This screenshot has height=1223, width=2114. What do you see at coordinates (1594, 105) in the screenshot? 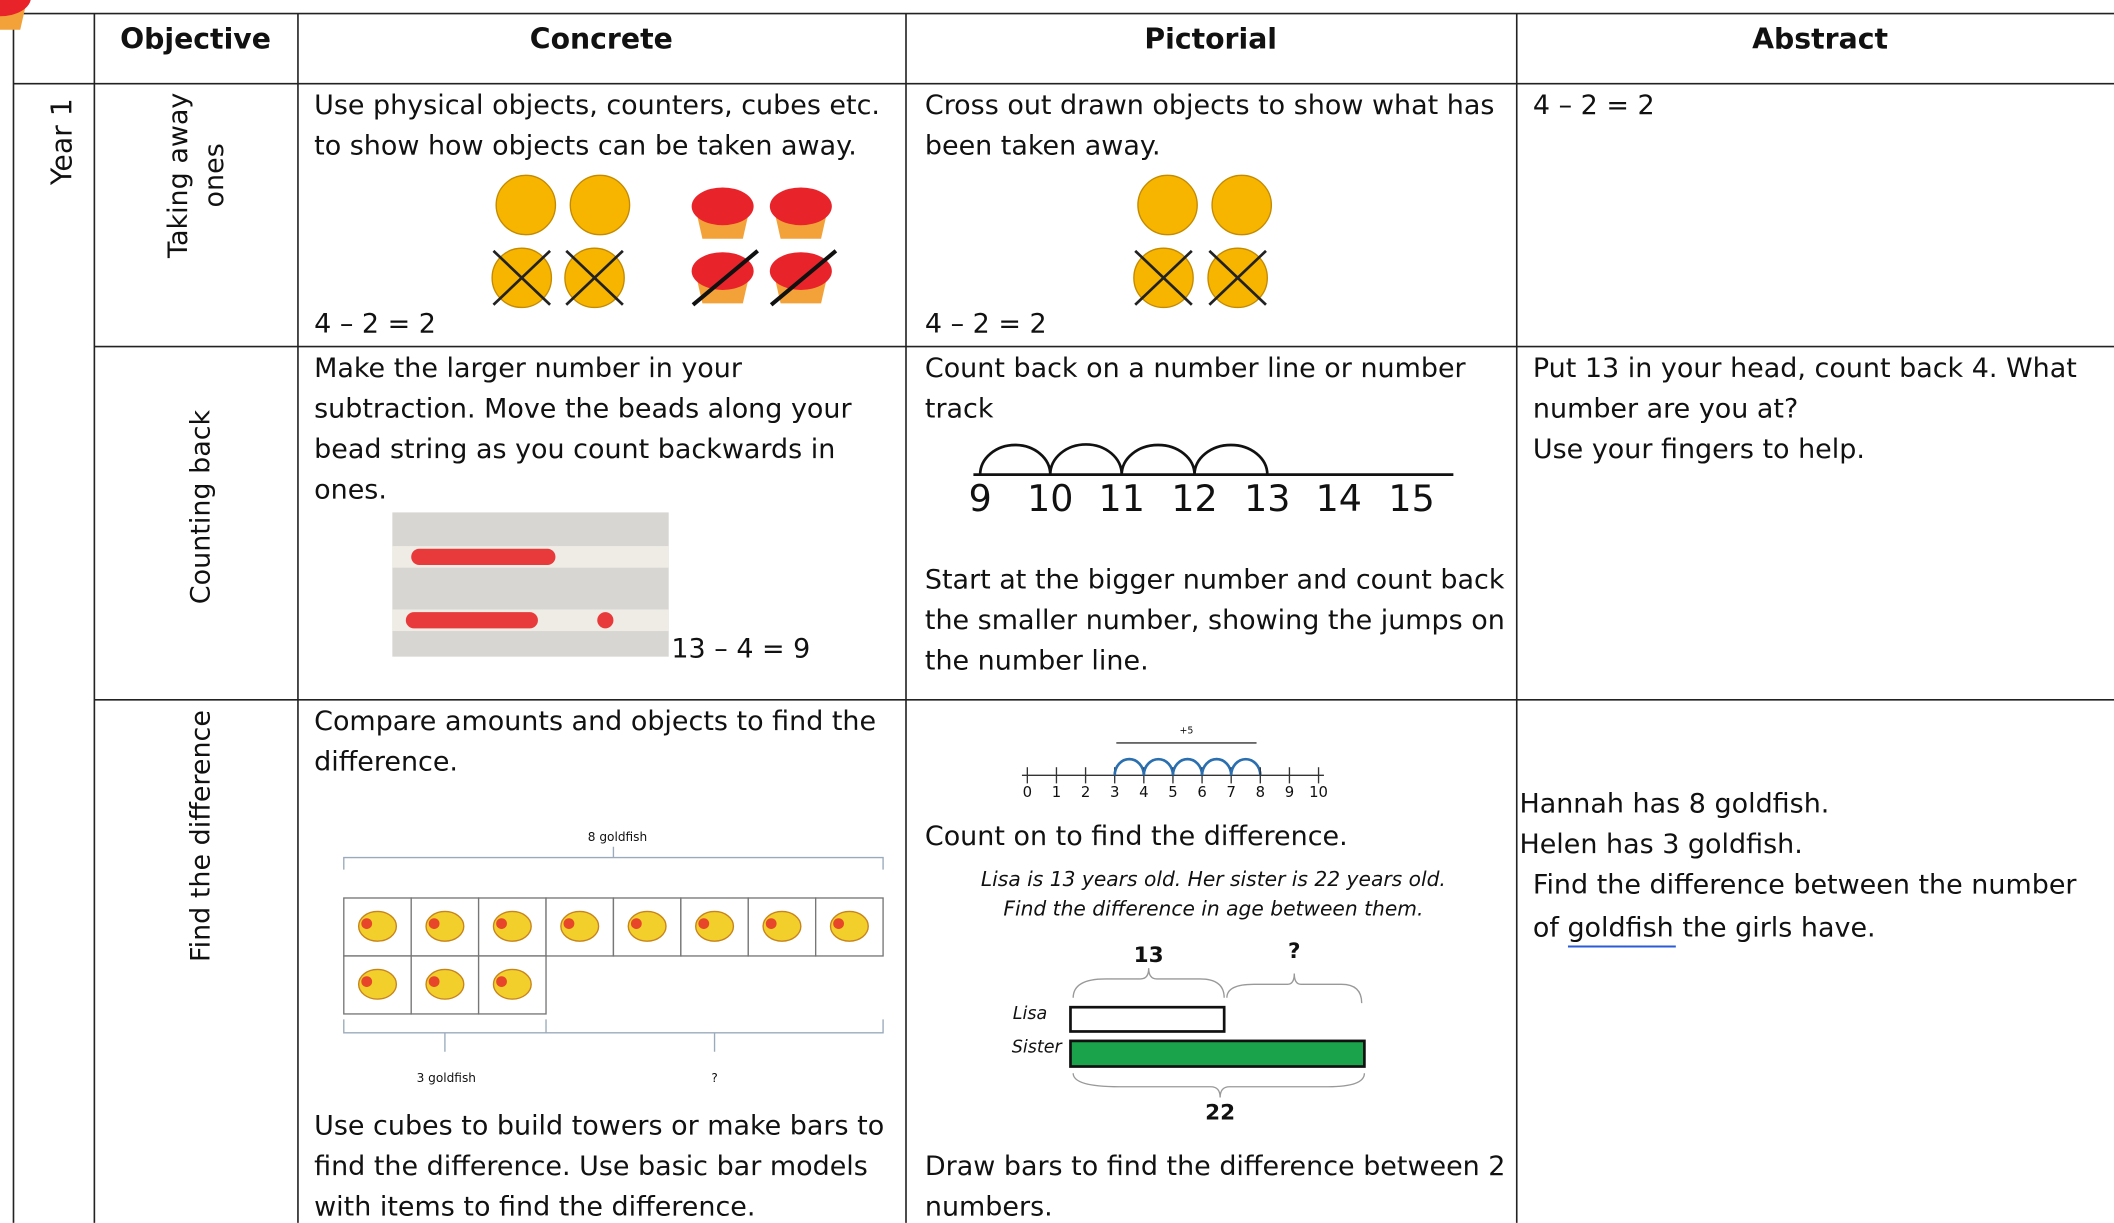
I see `cell-text: 4 – 2 = 2` at bounding box center [1594, 105].